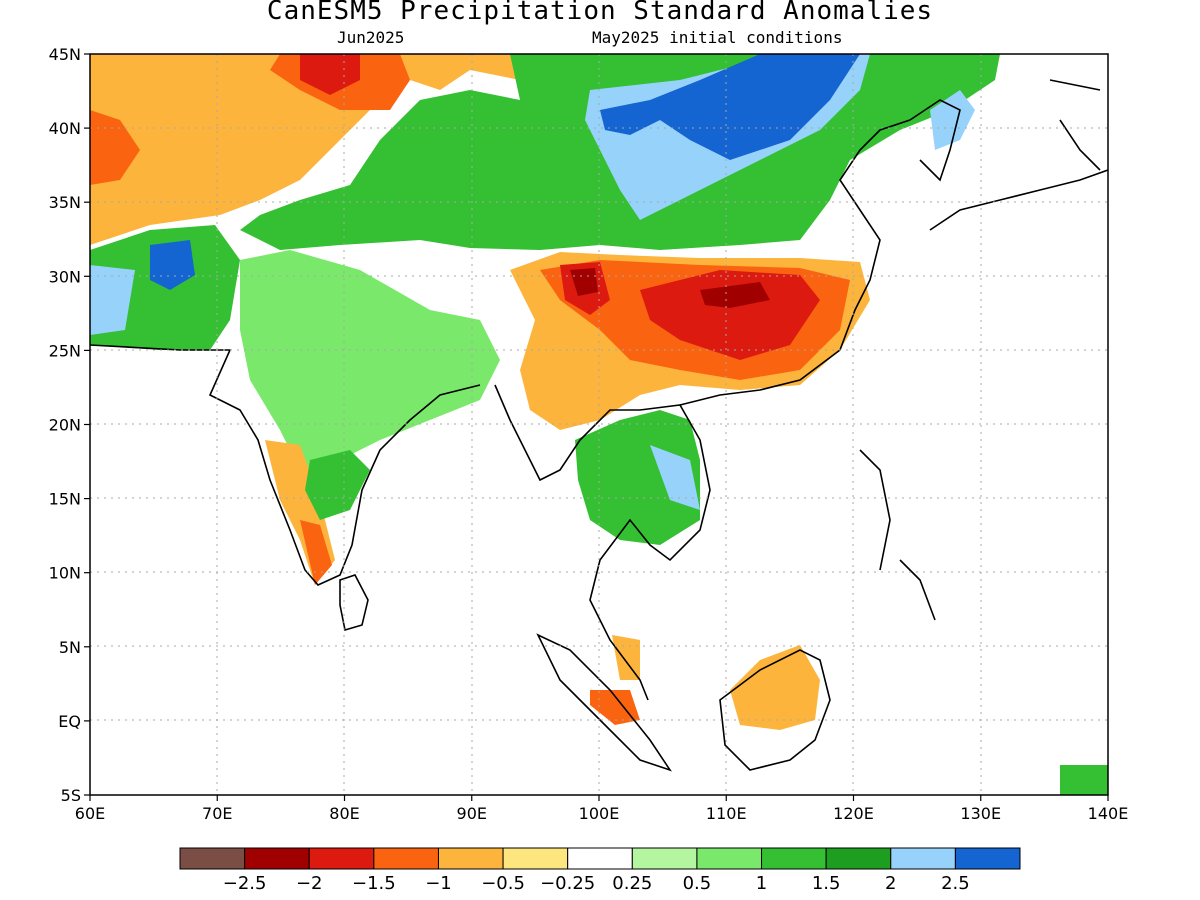 Image resolution: width=1200 pixels, height=900 pixels. I want to click on colorbar-label: 1, so click(761, 883).